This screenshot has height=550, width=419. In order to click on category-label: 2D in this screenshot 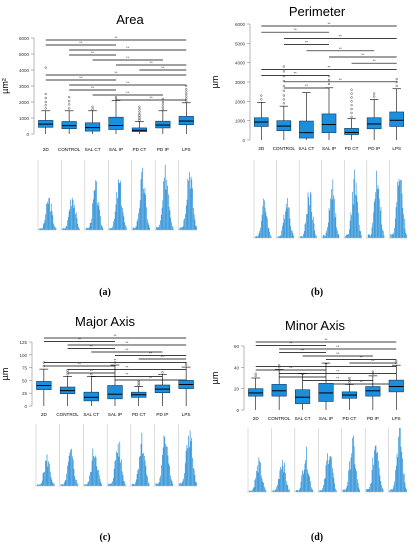, I will do `click(256, 418)`.